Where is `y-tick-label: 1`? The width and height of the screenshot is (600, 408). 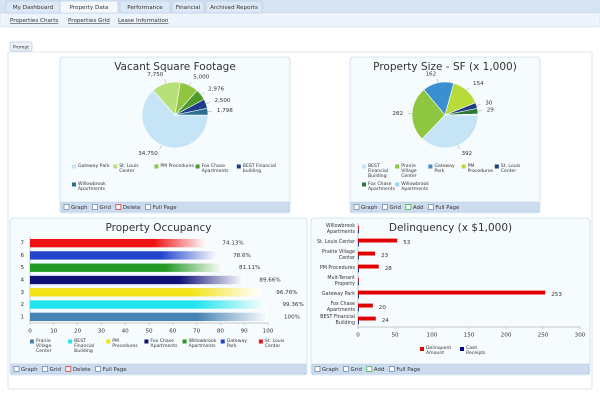 y-tick-label: 1 is located at coordinates (22, 317).